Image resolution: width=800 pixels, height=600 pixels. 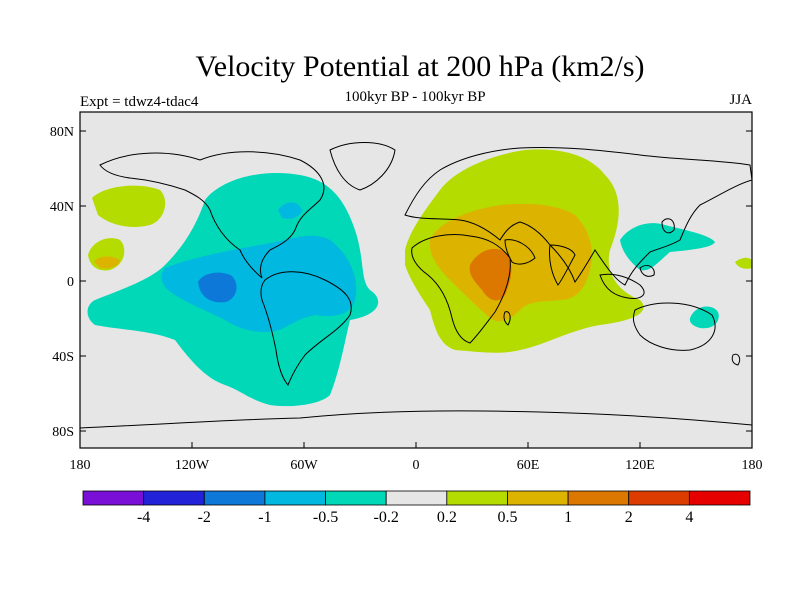 I want to click on contour-pos-0.5-west-pacific, so click(x=107, y=262).